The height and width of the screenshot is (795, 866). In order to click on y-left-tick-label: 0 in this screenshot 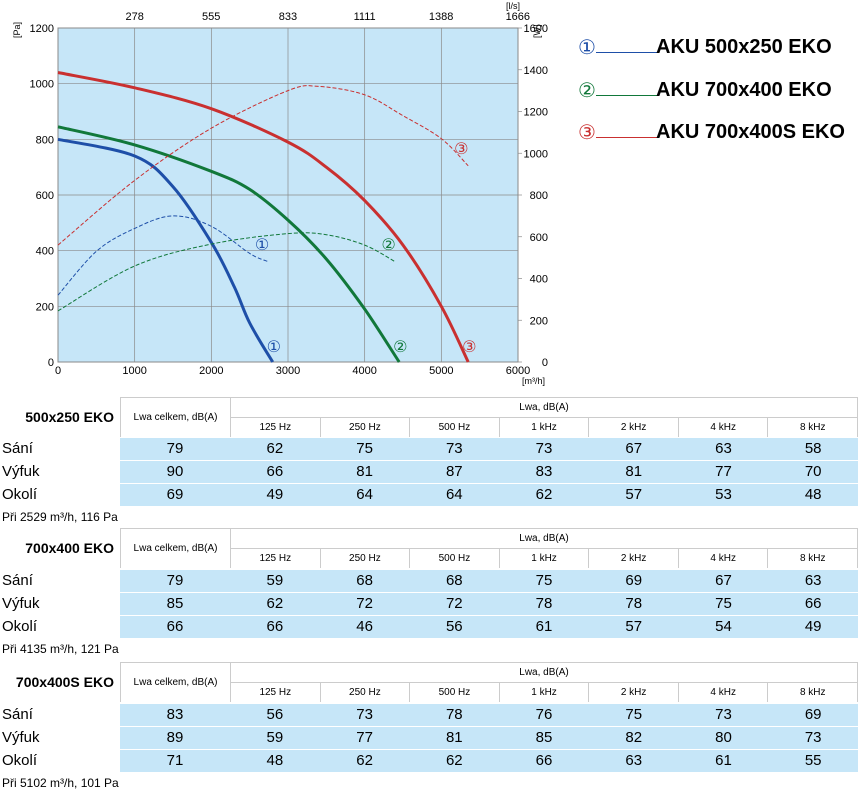, I will do `click(51, 363)`.